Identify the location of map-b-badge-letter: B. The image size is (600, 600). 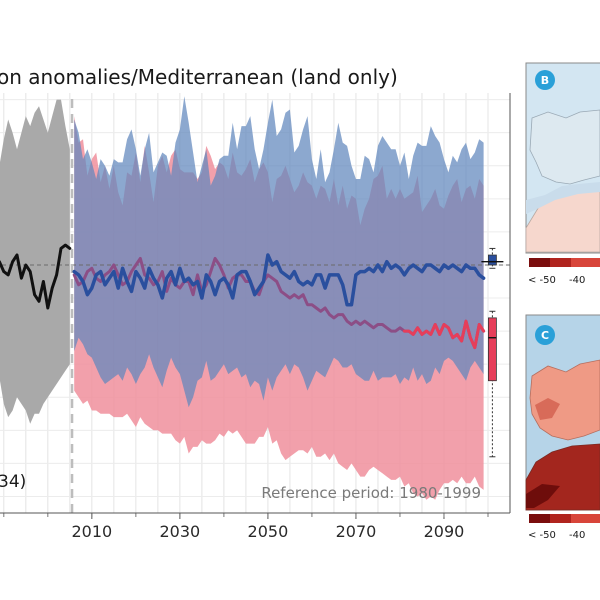
(545, 80).